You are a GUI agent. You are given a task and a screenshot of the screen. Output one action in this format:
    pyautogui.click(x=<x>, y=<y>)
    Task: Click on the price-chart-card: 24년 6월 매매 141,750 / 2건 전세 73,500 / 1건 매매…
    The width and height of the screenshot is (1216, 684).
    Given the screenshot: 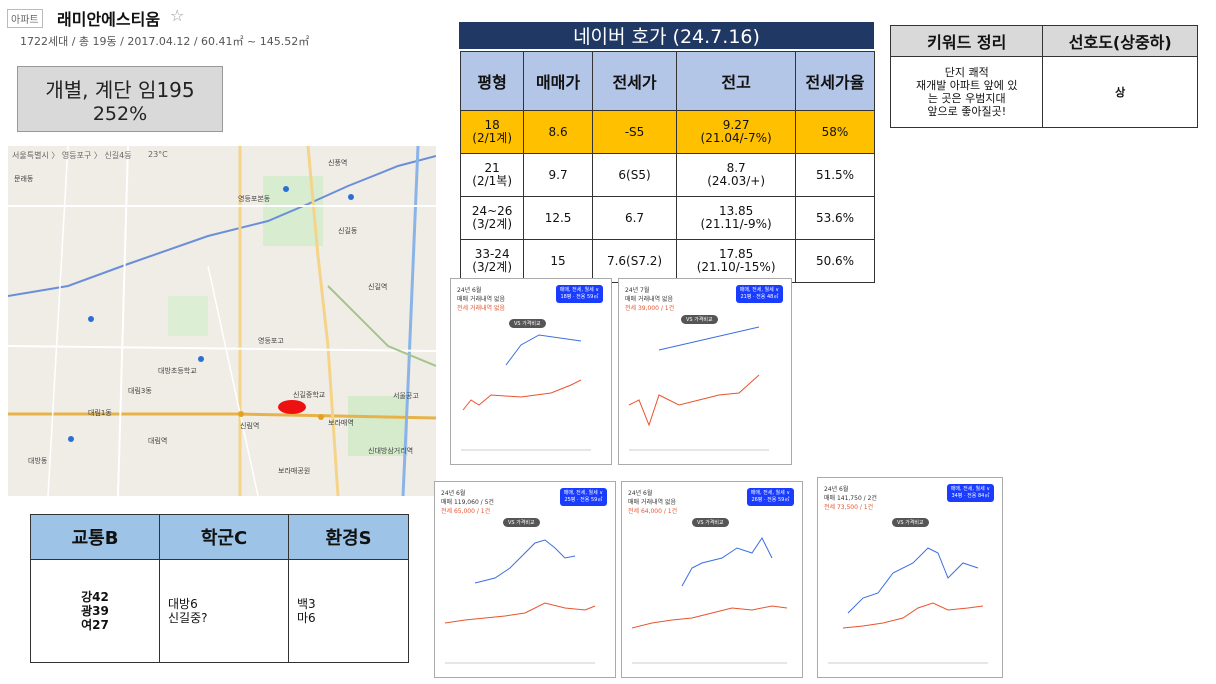 What is the action you would take?
    pyautogui.click(x=910, y=577)
    